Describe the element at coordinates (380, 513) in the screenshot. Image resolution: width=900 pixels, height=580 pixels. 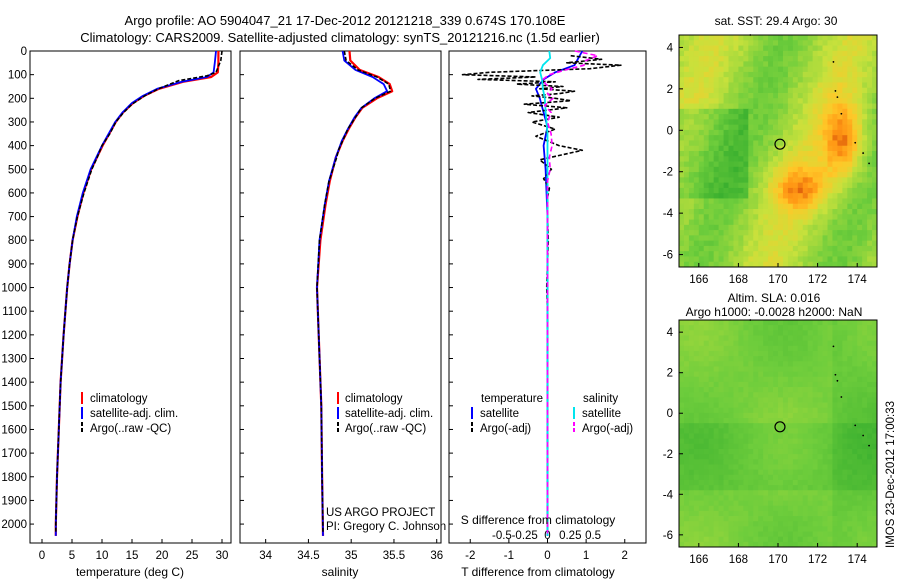
I see `project-label: US ARGO PROJECT` at that location.